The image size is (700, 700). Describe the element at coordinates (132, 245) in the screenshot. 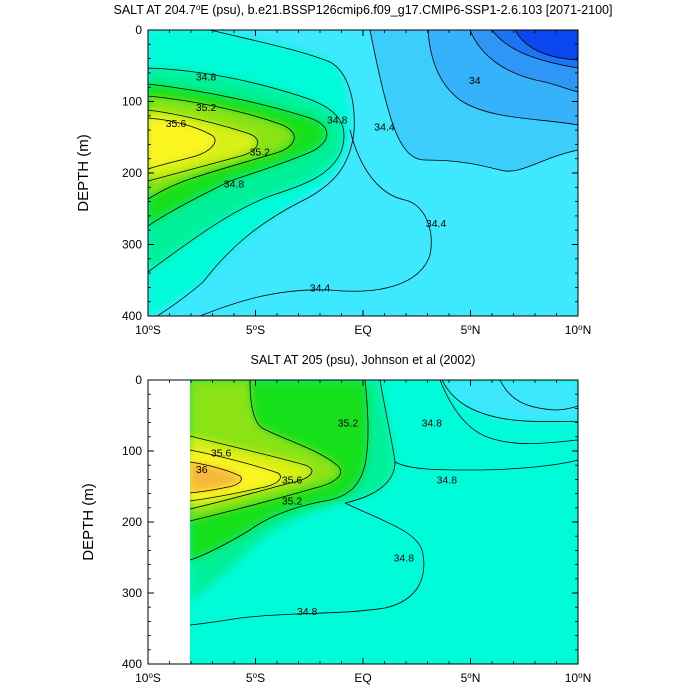

I see `top-ytick-label: 300` at that location.